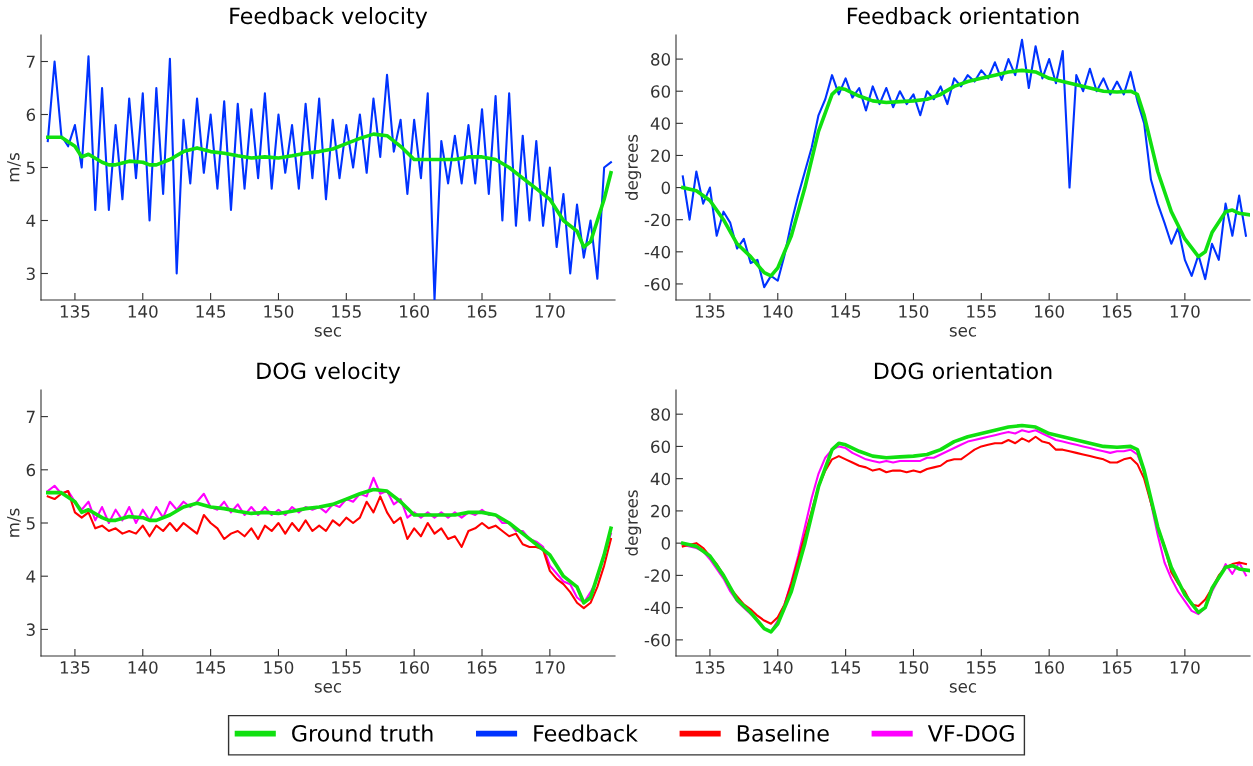 This screenshot has width=1253, height=766. What do you see at coordinates (362, 733) in the screenshot?
I see `legend-label: Ground truth` at bounding box center [362, 733].